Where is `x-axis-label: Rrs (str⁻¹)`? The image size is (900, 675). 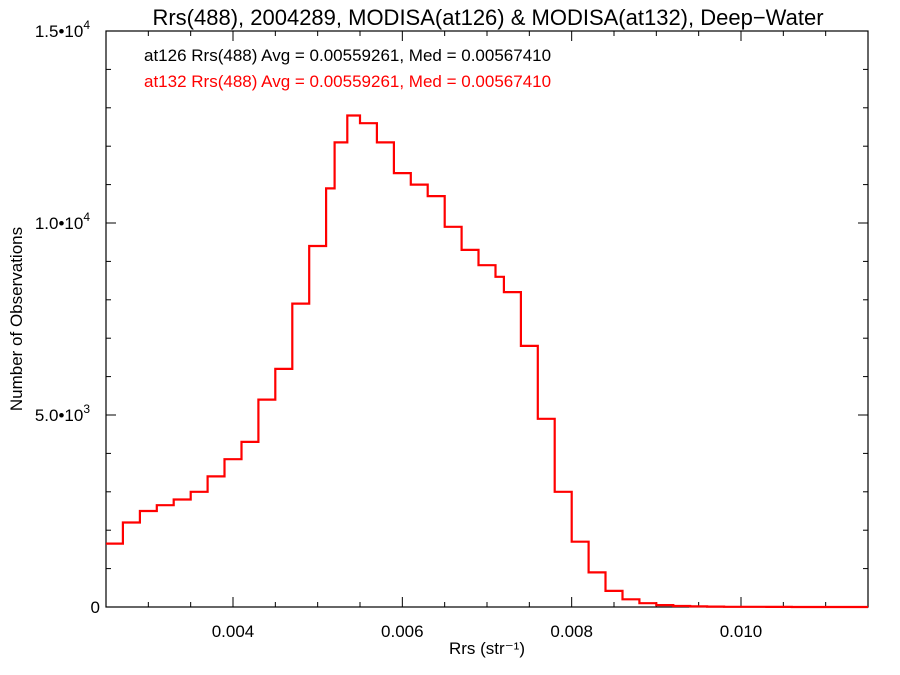
x-axis-label: Rrs (str⁻¹) is located at coordinates (487, 648).